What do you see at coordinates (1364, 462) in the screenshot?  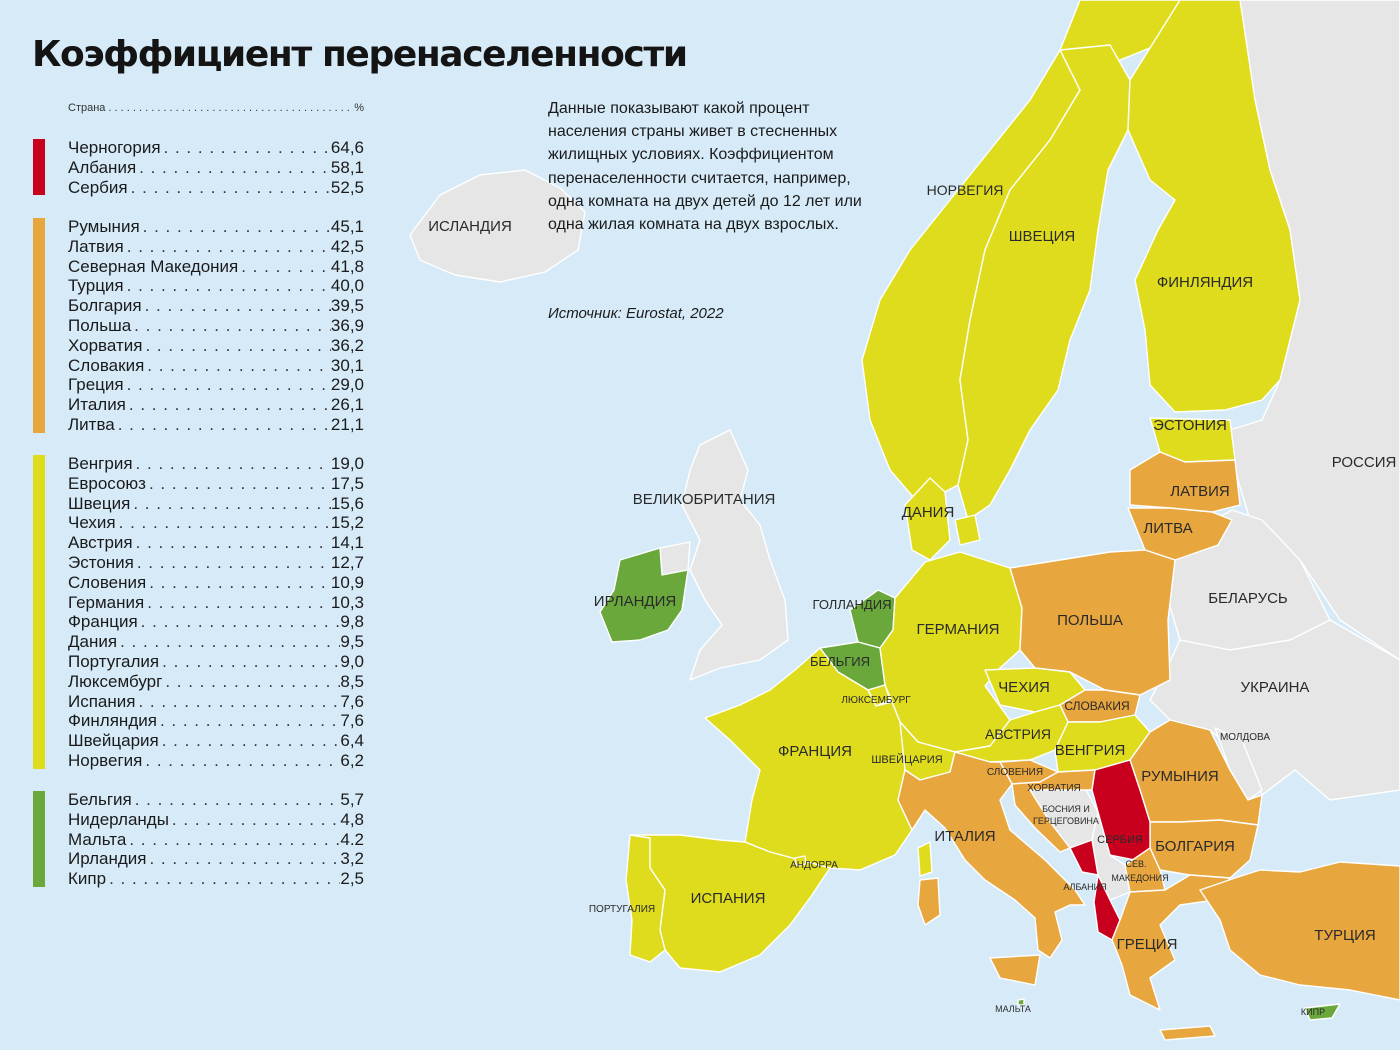 I see `label-russia: РОССИЯ` at bounding box center [1364, 462].